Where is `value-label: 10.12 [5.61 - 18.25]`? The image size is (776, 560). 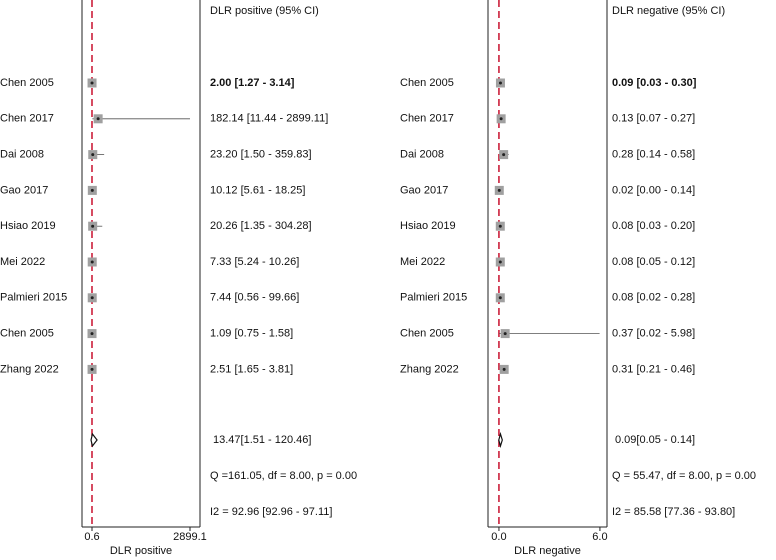
value-label: 10.12 [5.61 - 18.25] is located at coordinates (257, 190).